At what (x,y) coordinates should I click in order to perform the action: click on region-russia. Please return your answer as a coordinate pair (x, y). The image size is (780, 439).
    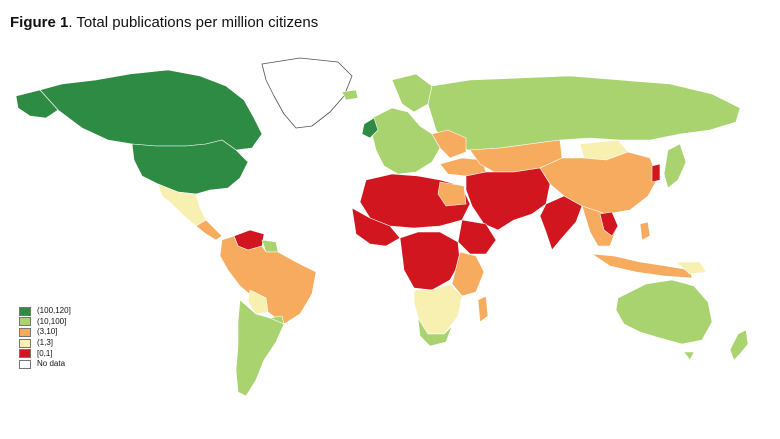
    Looking at the image, I should click on (584, 113).